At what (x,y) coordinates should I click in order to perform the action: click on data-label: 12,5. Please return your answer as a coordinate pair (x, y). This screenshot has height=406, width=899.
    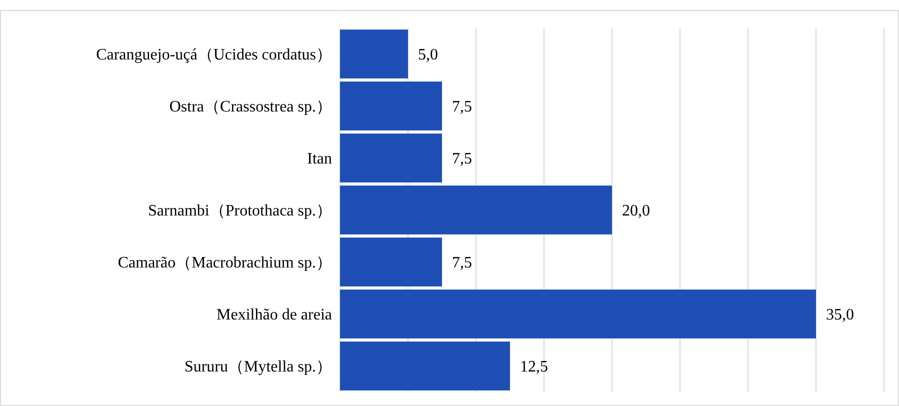
    Looking at the image, I should click on (534, 367).